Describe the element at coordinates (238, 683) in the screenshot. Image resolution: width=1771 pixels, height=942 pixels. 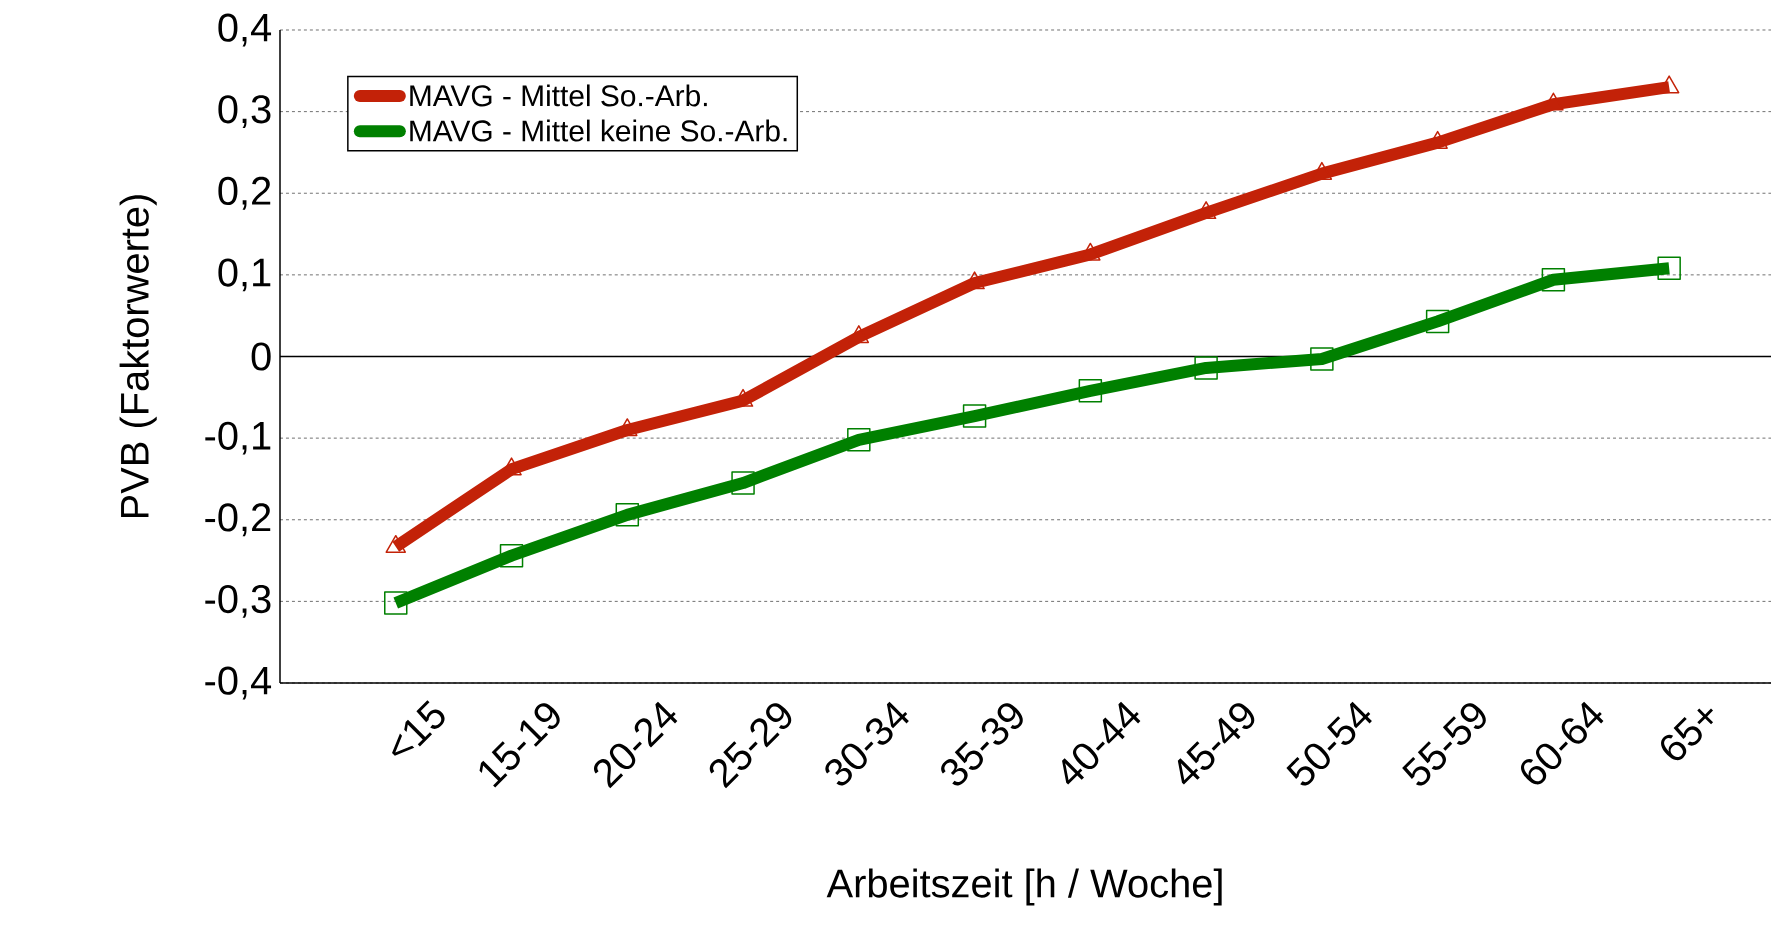
I see `y-tick-label: -0,4` at that location.